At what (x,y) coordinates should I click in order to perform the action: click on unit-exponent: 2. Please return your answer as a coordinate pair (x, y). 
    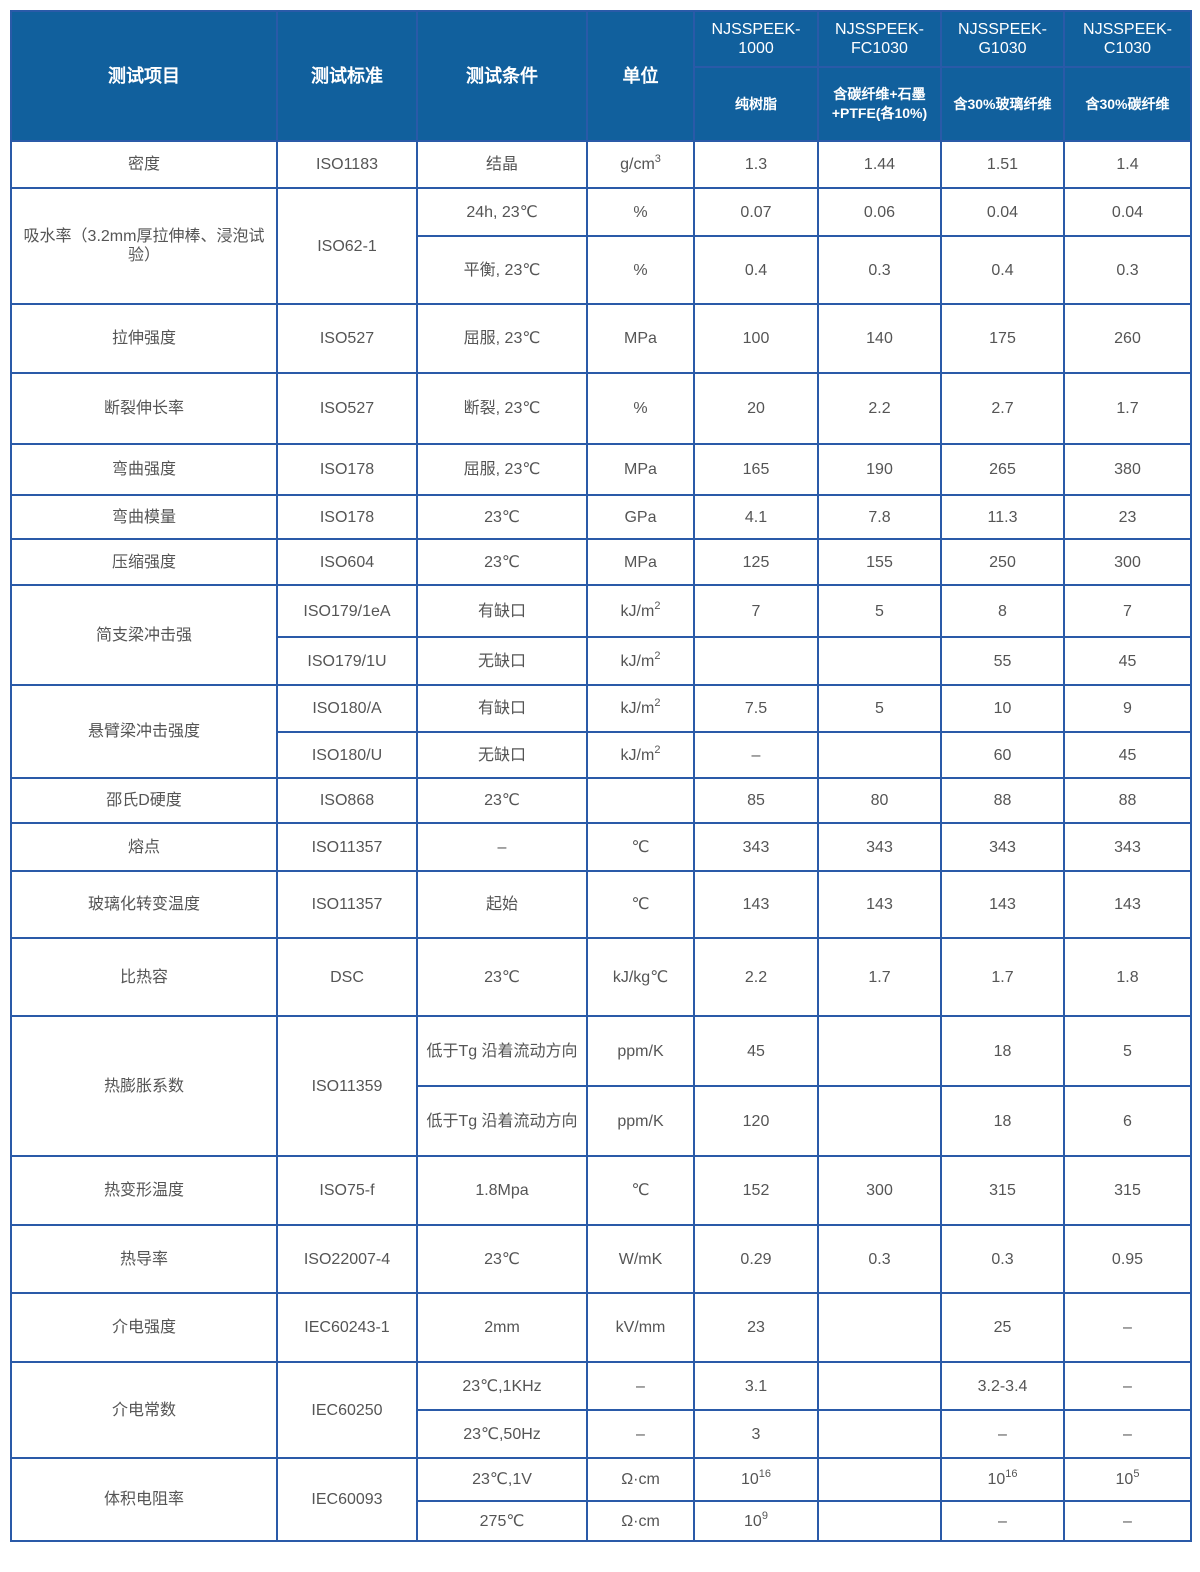
    Looking at the image, I should click on (657, 605).